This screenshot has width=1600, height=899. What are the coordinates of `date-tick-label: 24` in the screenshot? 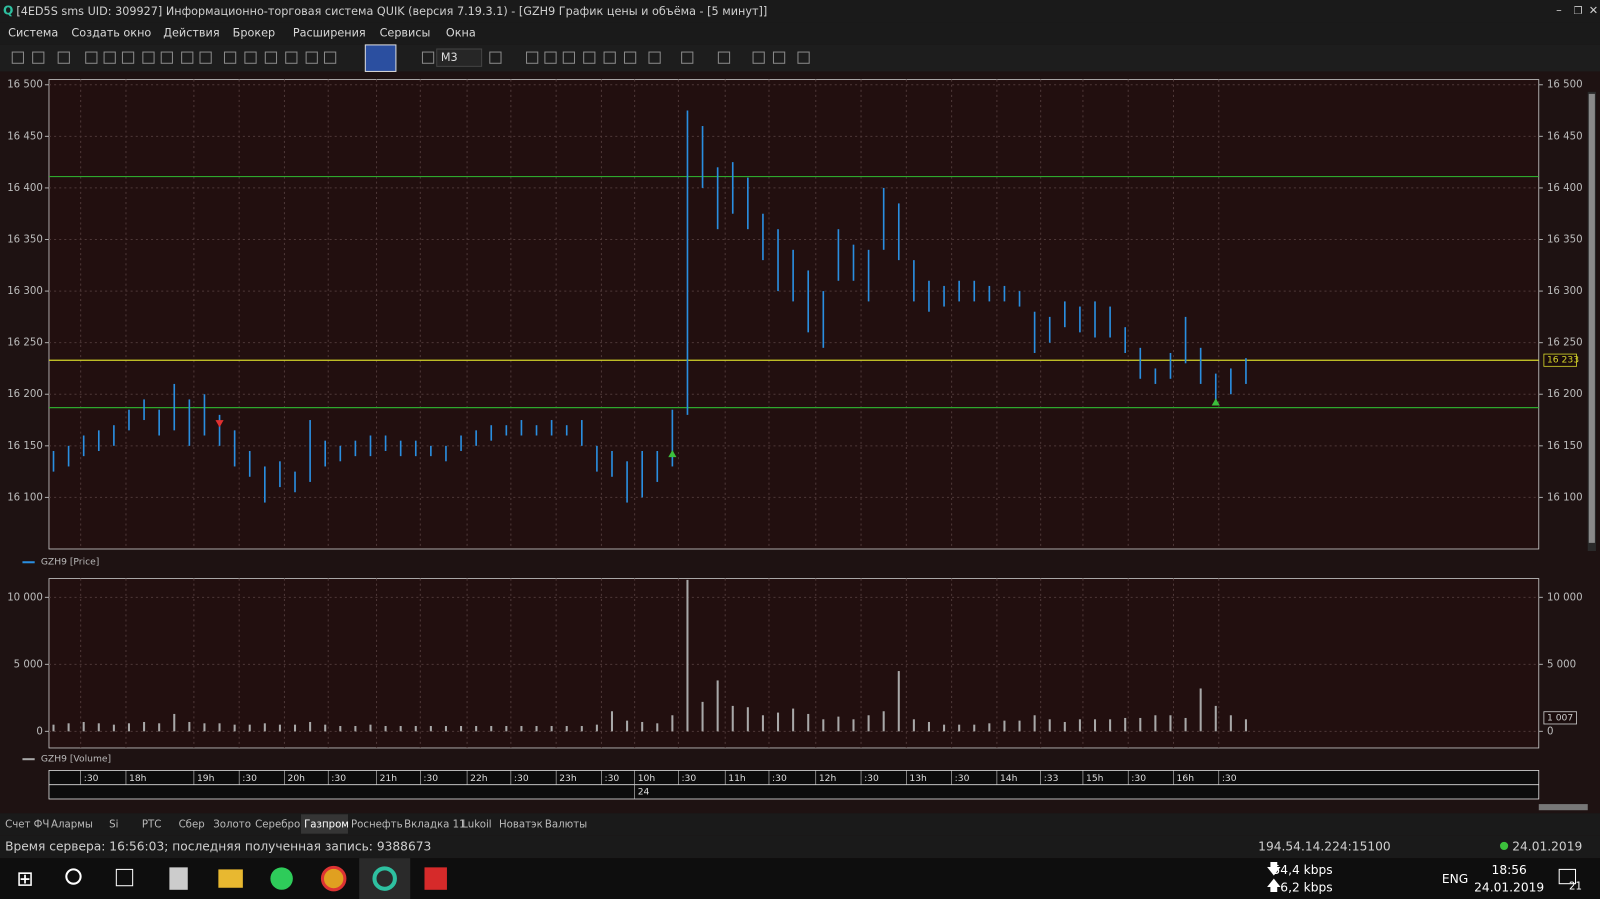 It's located at (644, 791).